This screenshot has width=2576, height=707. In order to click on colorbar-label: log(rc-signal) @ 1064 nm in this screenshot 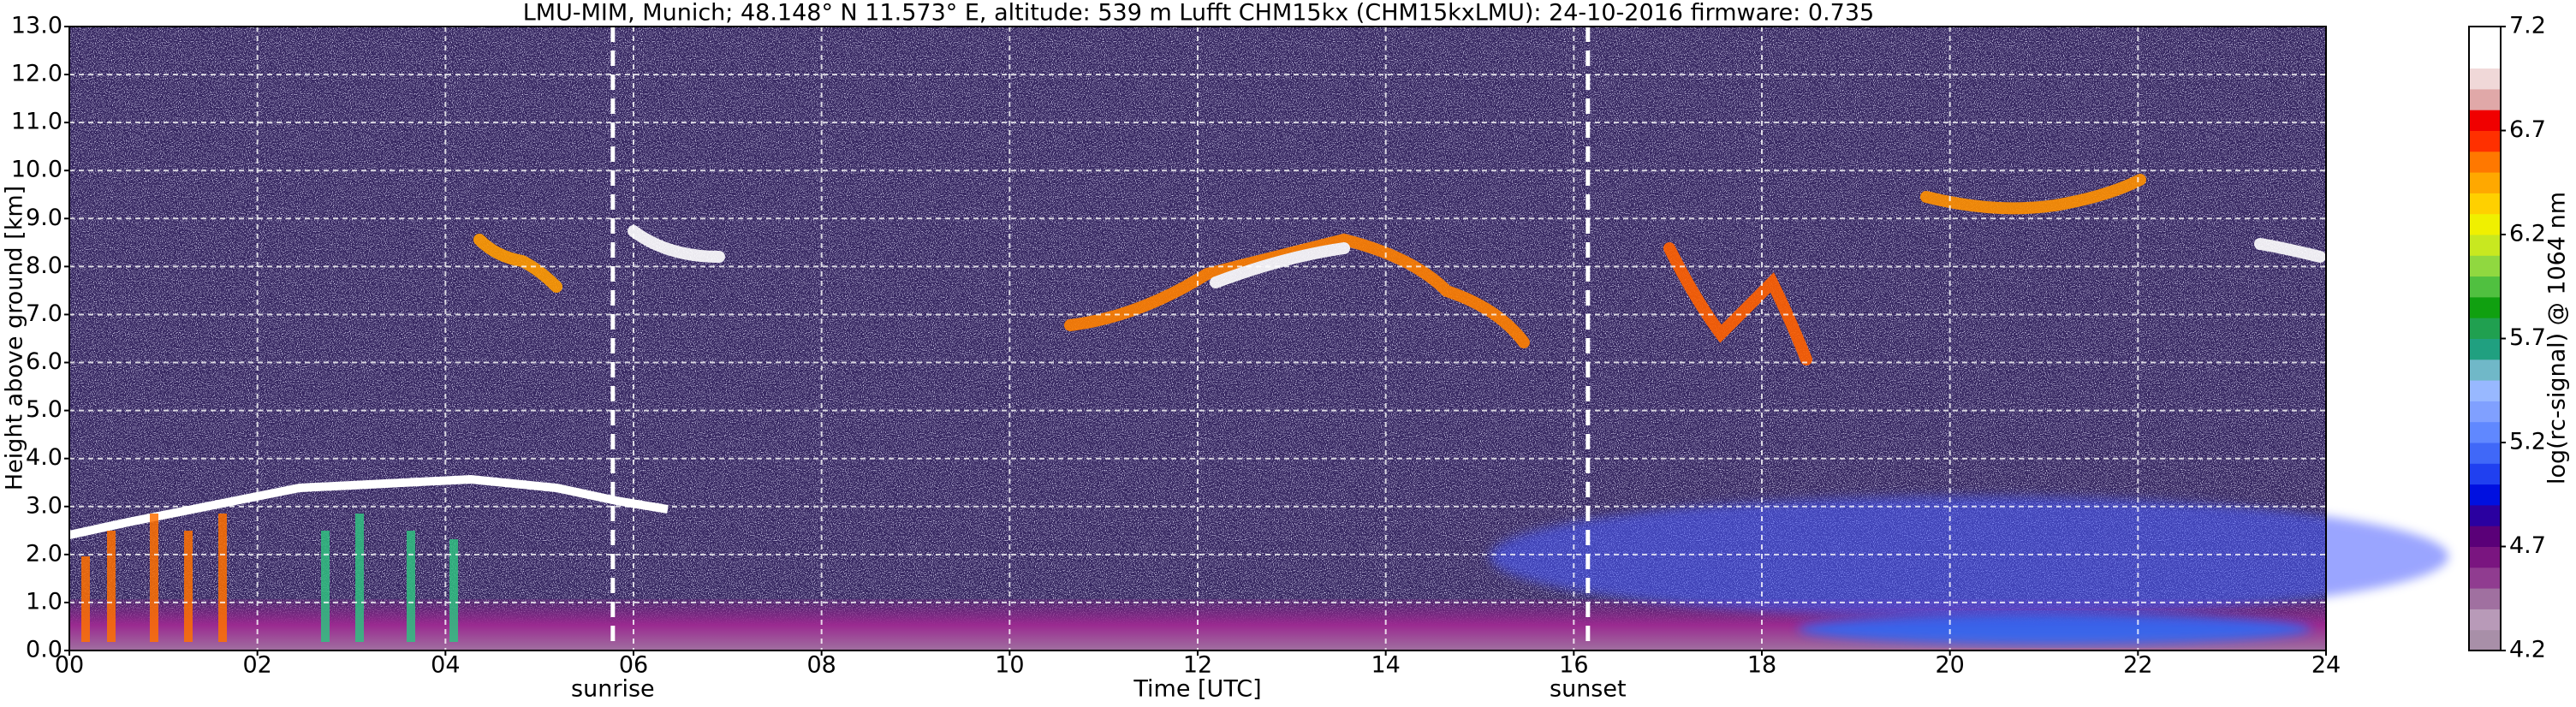, I will do `click(2557, 338)`.